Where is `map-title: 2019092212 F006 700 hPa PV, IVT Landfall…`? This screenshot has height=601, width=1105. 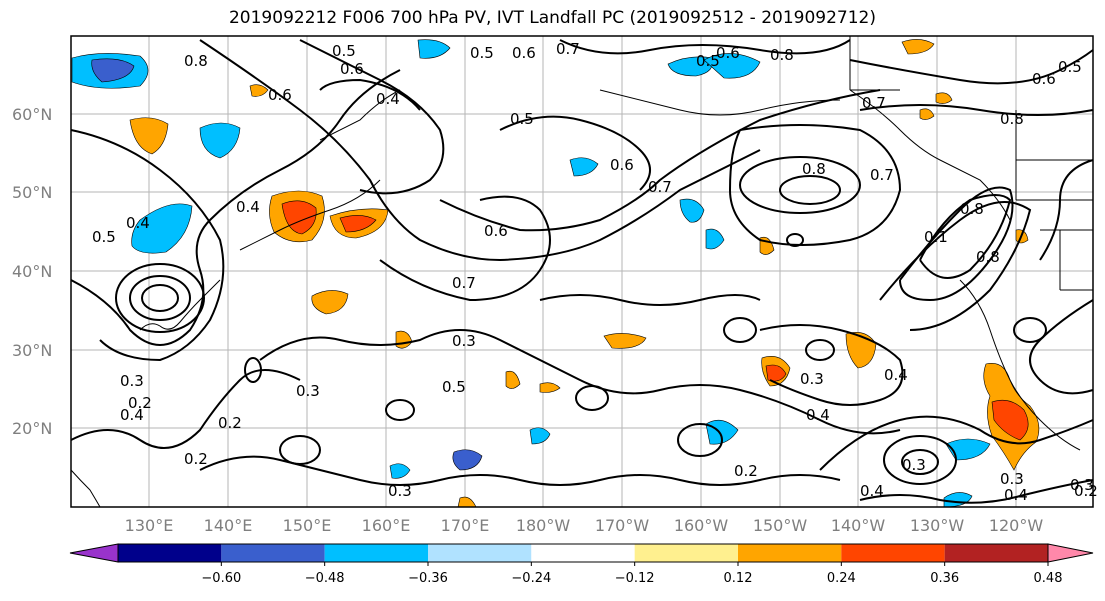
map-title: 2019092212 F006 700 hPa PV, IVT Landfall… is located at coordinates (552, 18).